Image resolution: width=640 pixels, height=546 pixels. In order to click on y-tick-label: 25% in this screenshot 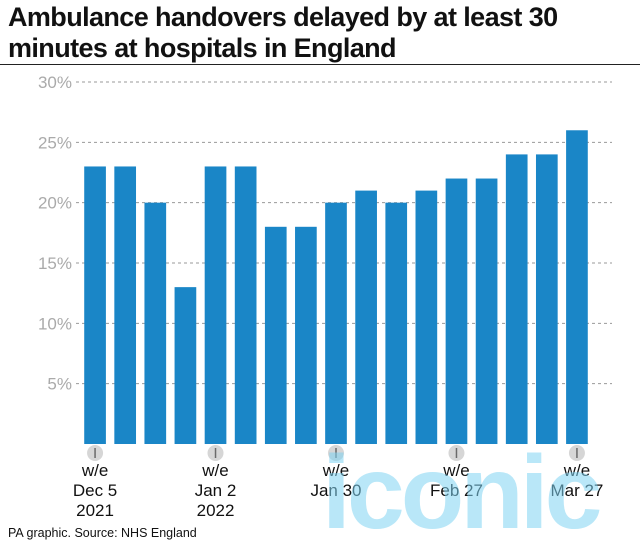, I will do `click(55, 142)`.